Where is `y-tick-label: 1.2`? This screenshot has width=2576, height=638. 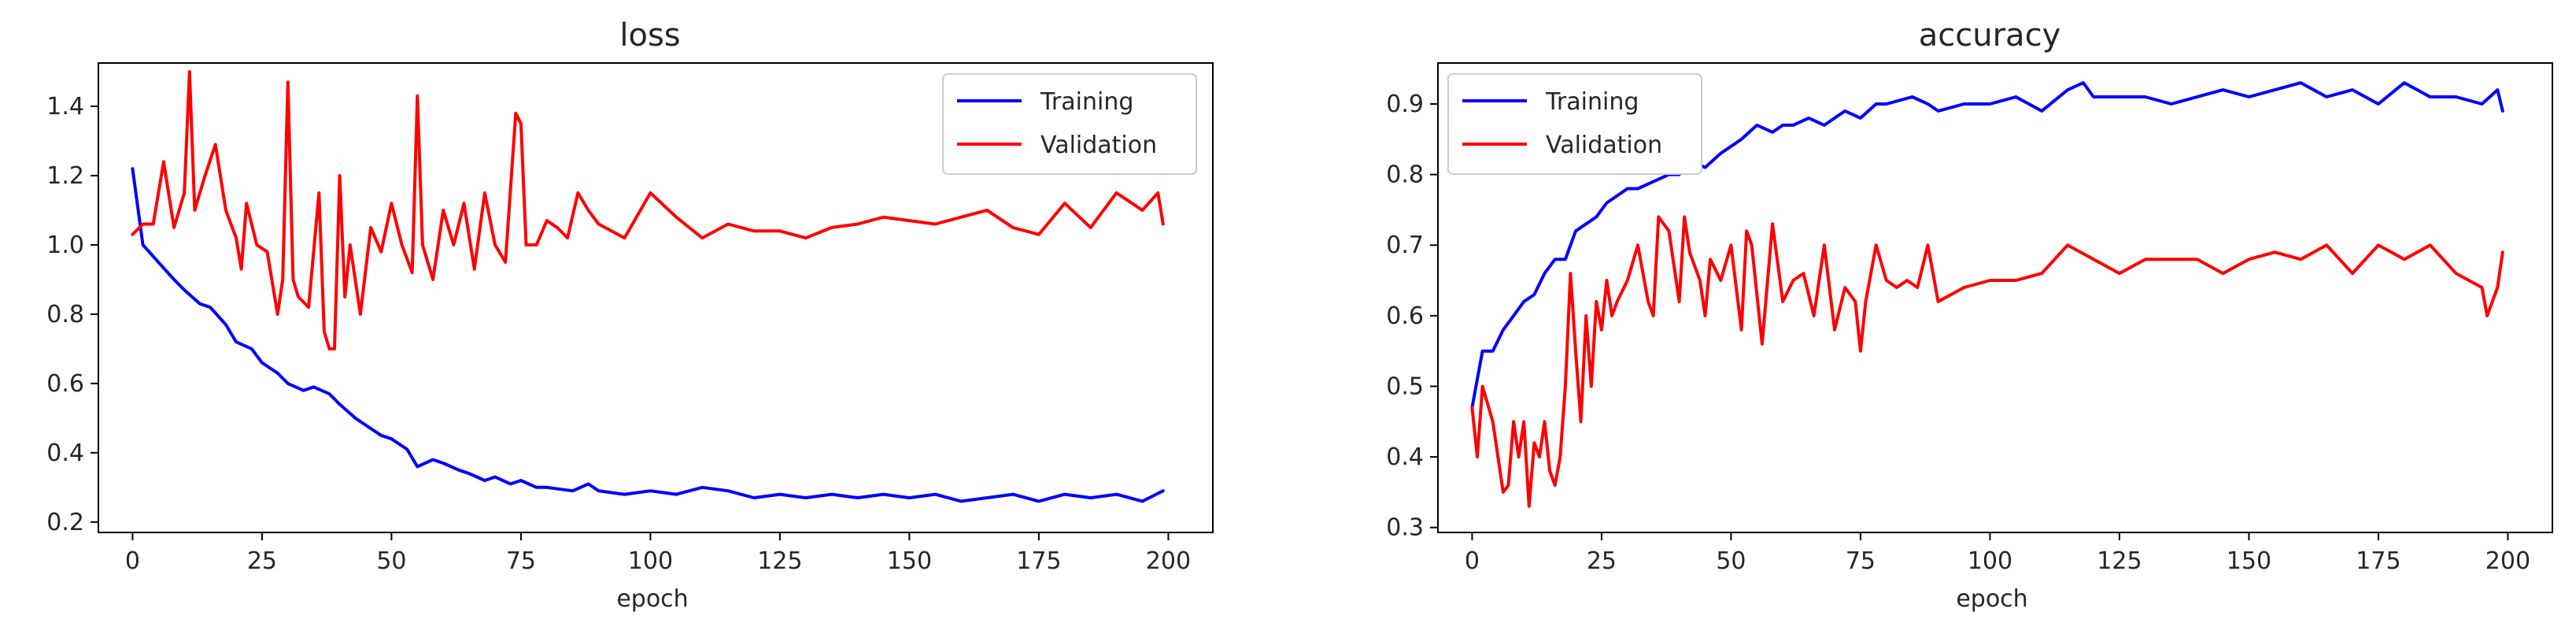
y-tick-label: 1.2 is located at coordinates (65, 176).